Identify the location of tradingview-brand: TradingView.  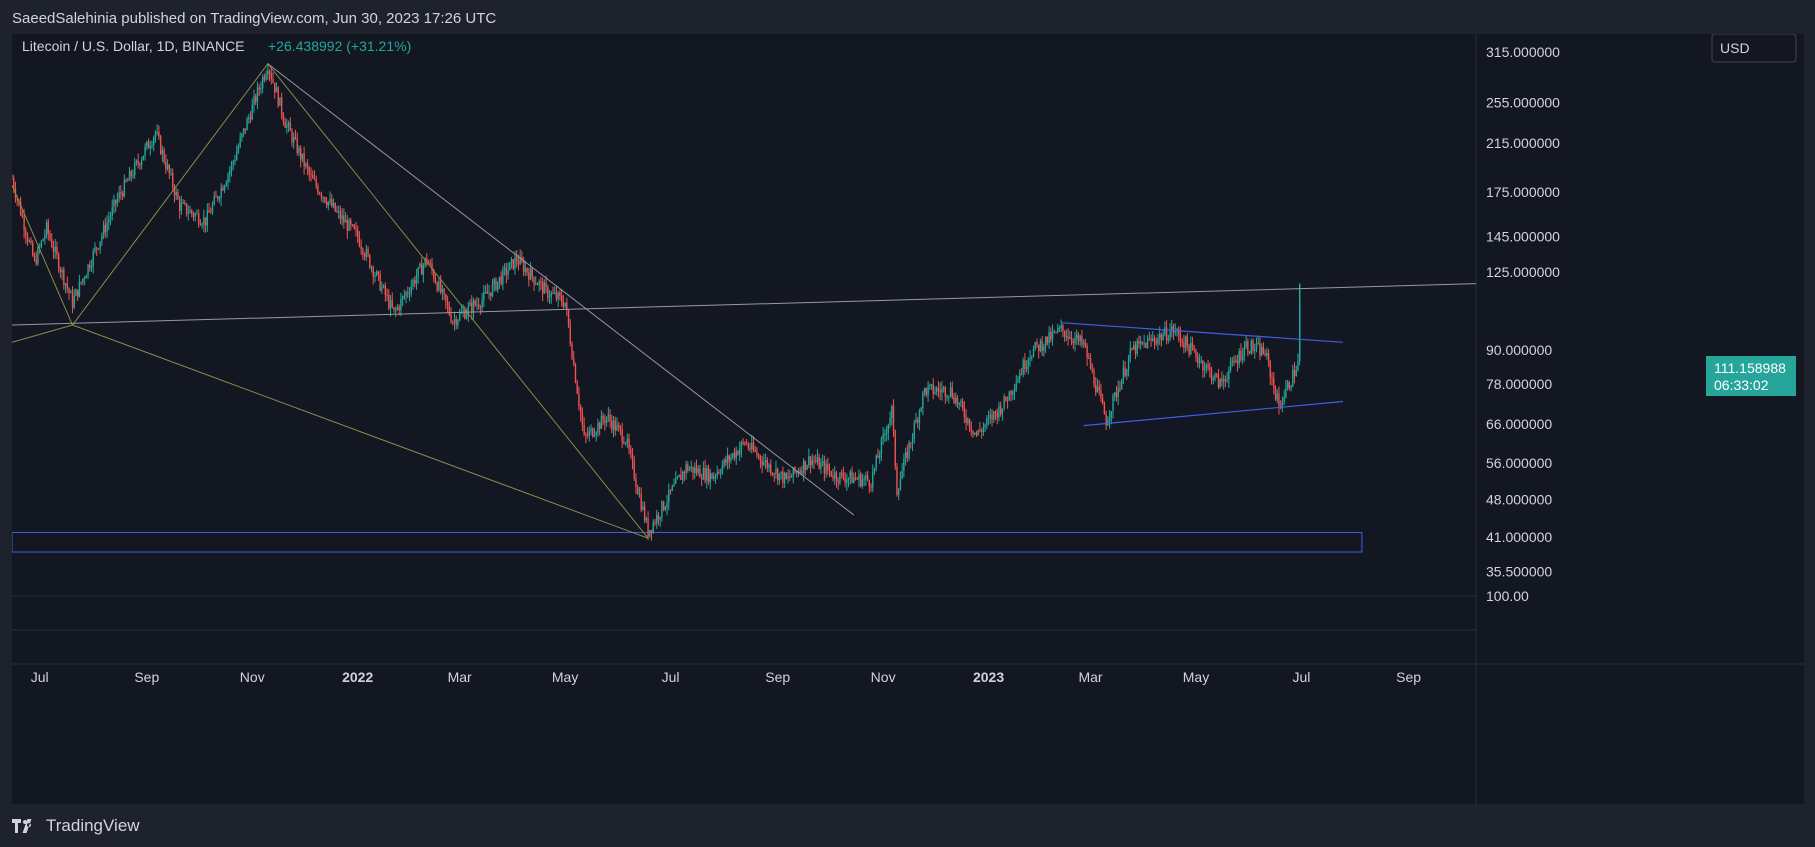
(76, 826).